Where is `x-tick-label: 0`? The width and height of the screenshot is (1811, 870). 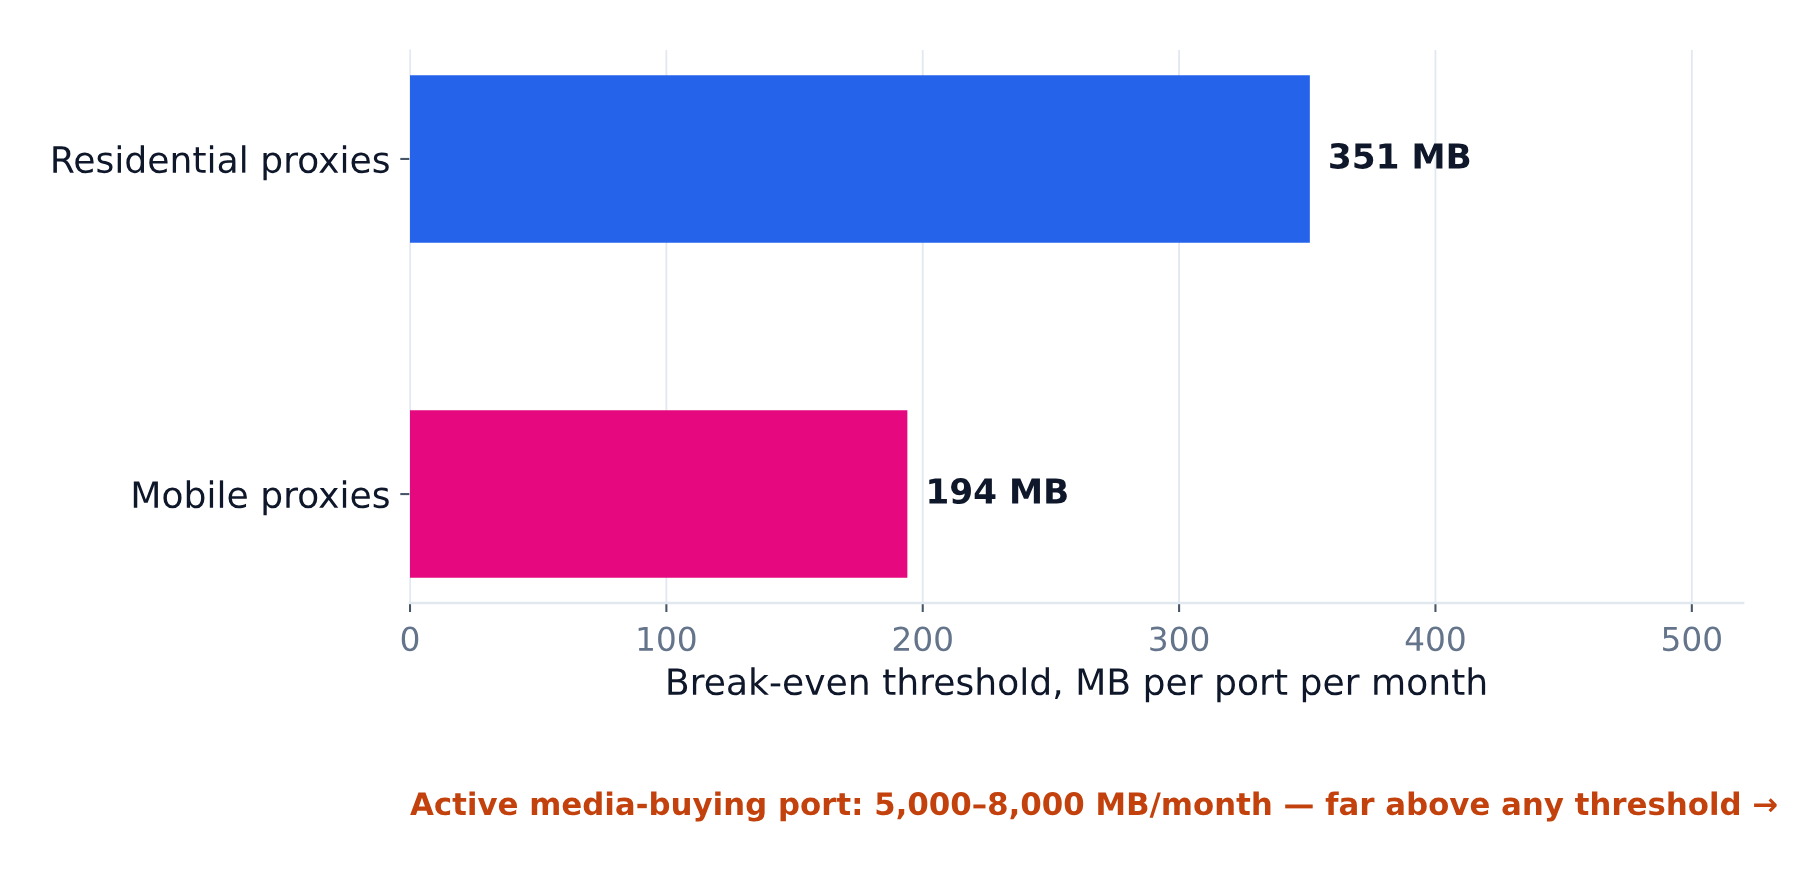
x-tick-label: 0 is located at coordinates (410, 639).